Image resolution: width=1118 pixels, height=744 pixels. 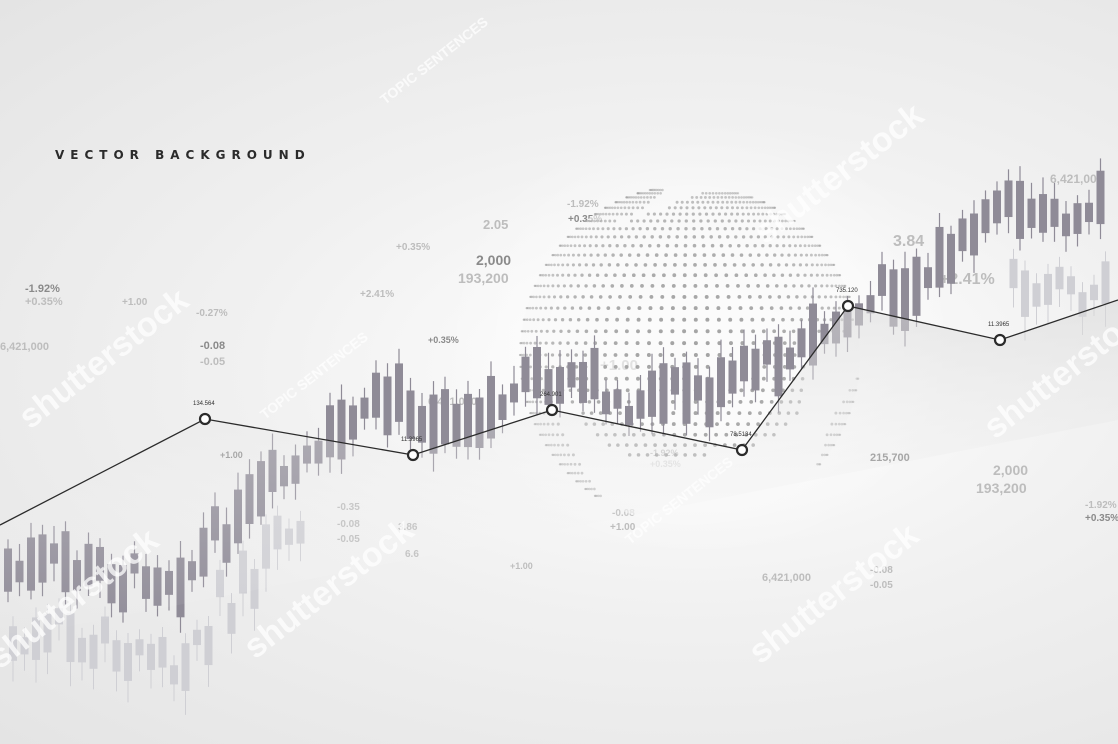 What do you see at coordinates (116, 661) in the screenshot?
I see `candlestick-reflection` at bounding box center [116, 661].